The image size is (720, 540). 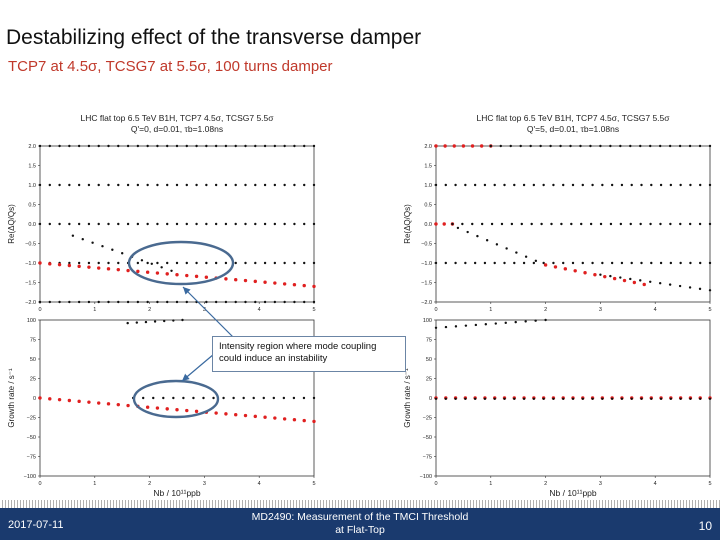 I want to click on chart-right-upper-ytick-label: 0.5, so click(x=428, y=206).